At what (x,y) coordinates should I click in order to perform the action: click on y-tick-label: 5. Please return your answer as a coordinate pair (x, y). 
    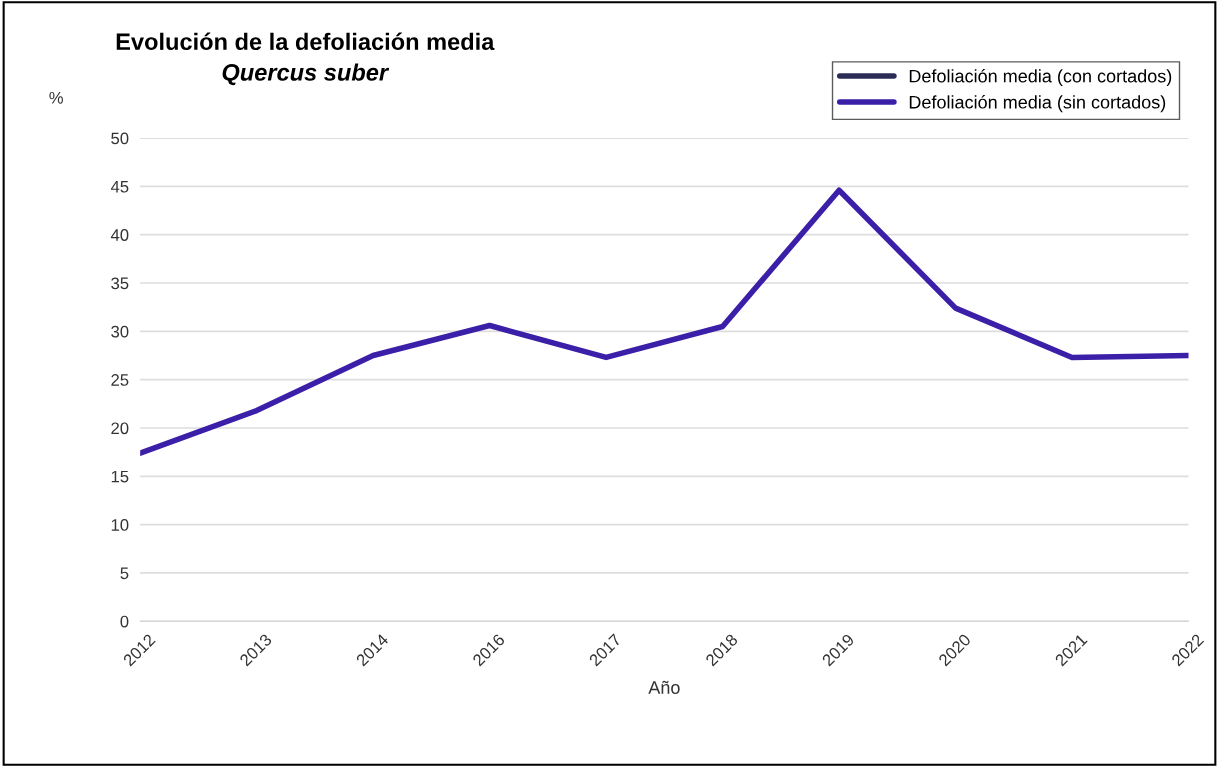
    Looking at the image, I should click on (124, 573).